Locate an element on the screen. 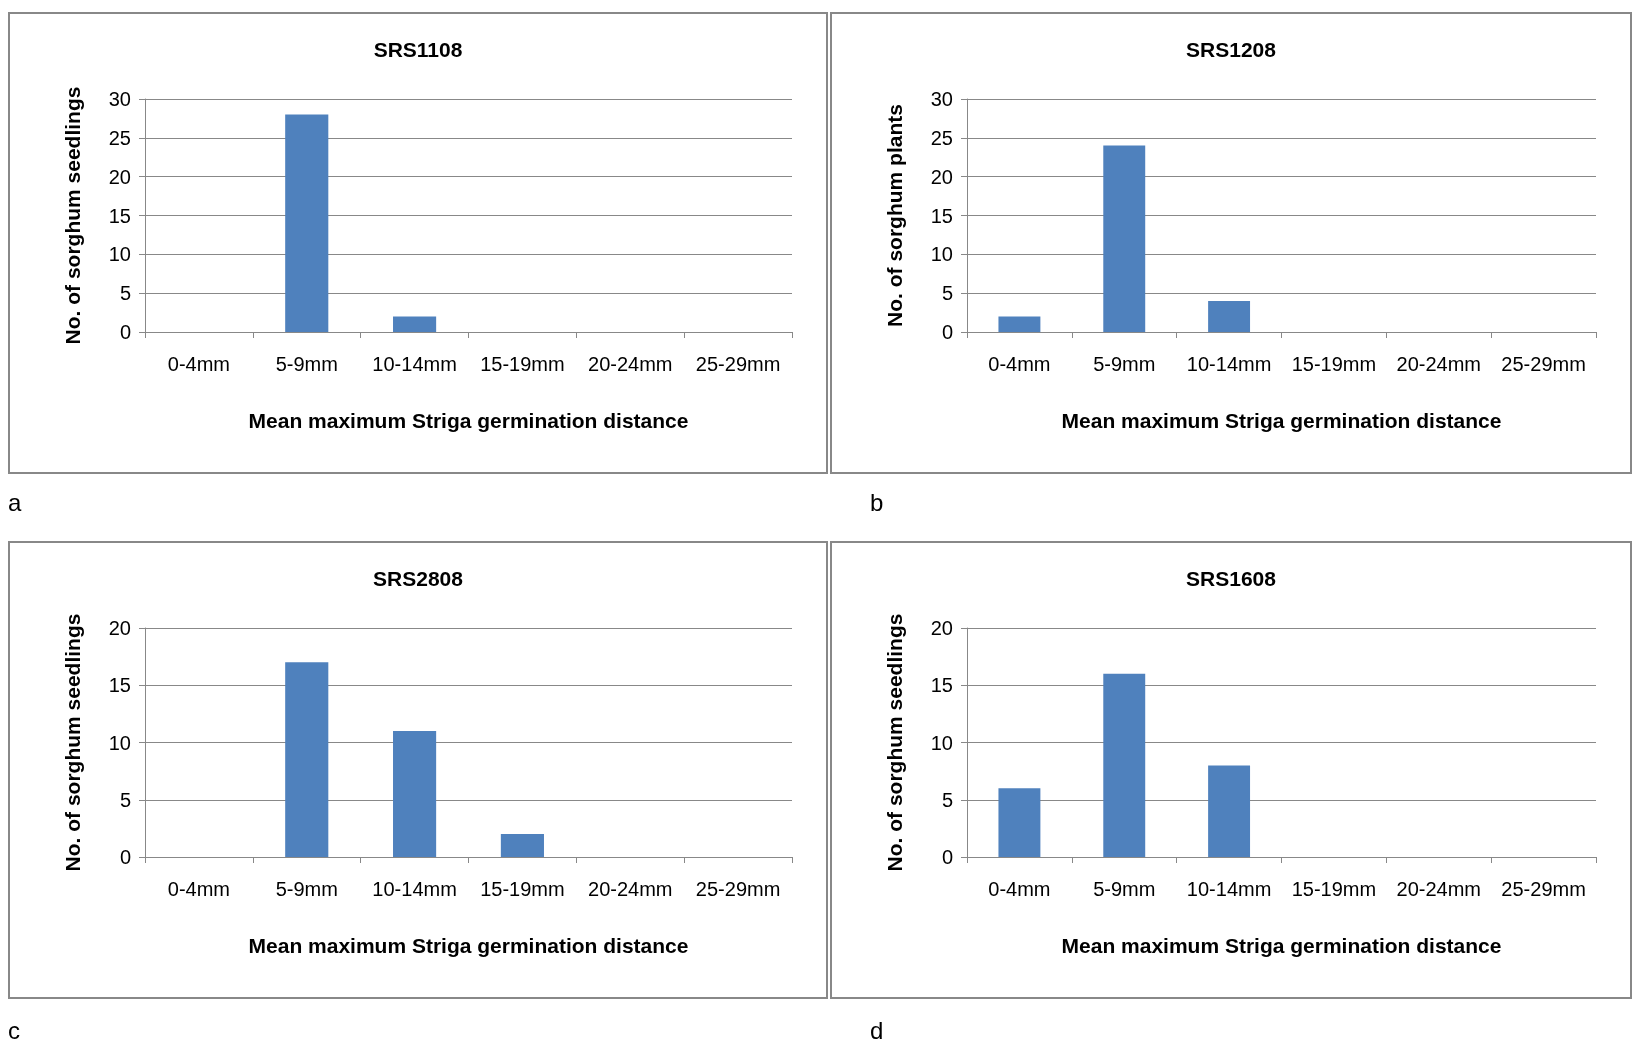 The width and height of the screenshot is (1632, 1044). chart-title: SRS1108 is located at coordinates (418, 49).